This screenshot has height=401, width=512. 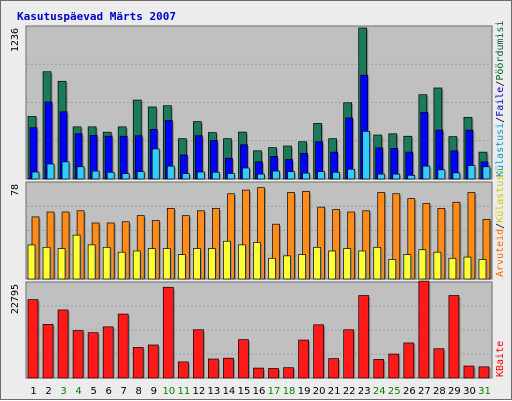 I want to click on day-label: 17, so click(x=274, y=391).